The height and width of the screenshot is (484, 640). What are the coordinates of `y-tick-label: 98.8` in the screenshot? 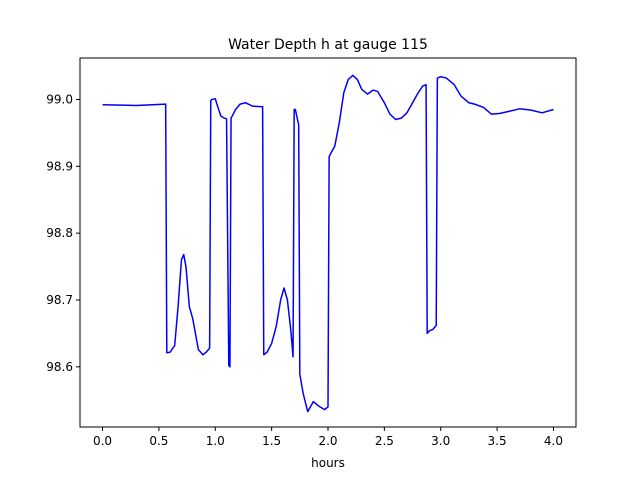 It's located at (59, 233).